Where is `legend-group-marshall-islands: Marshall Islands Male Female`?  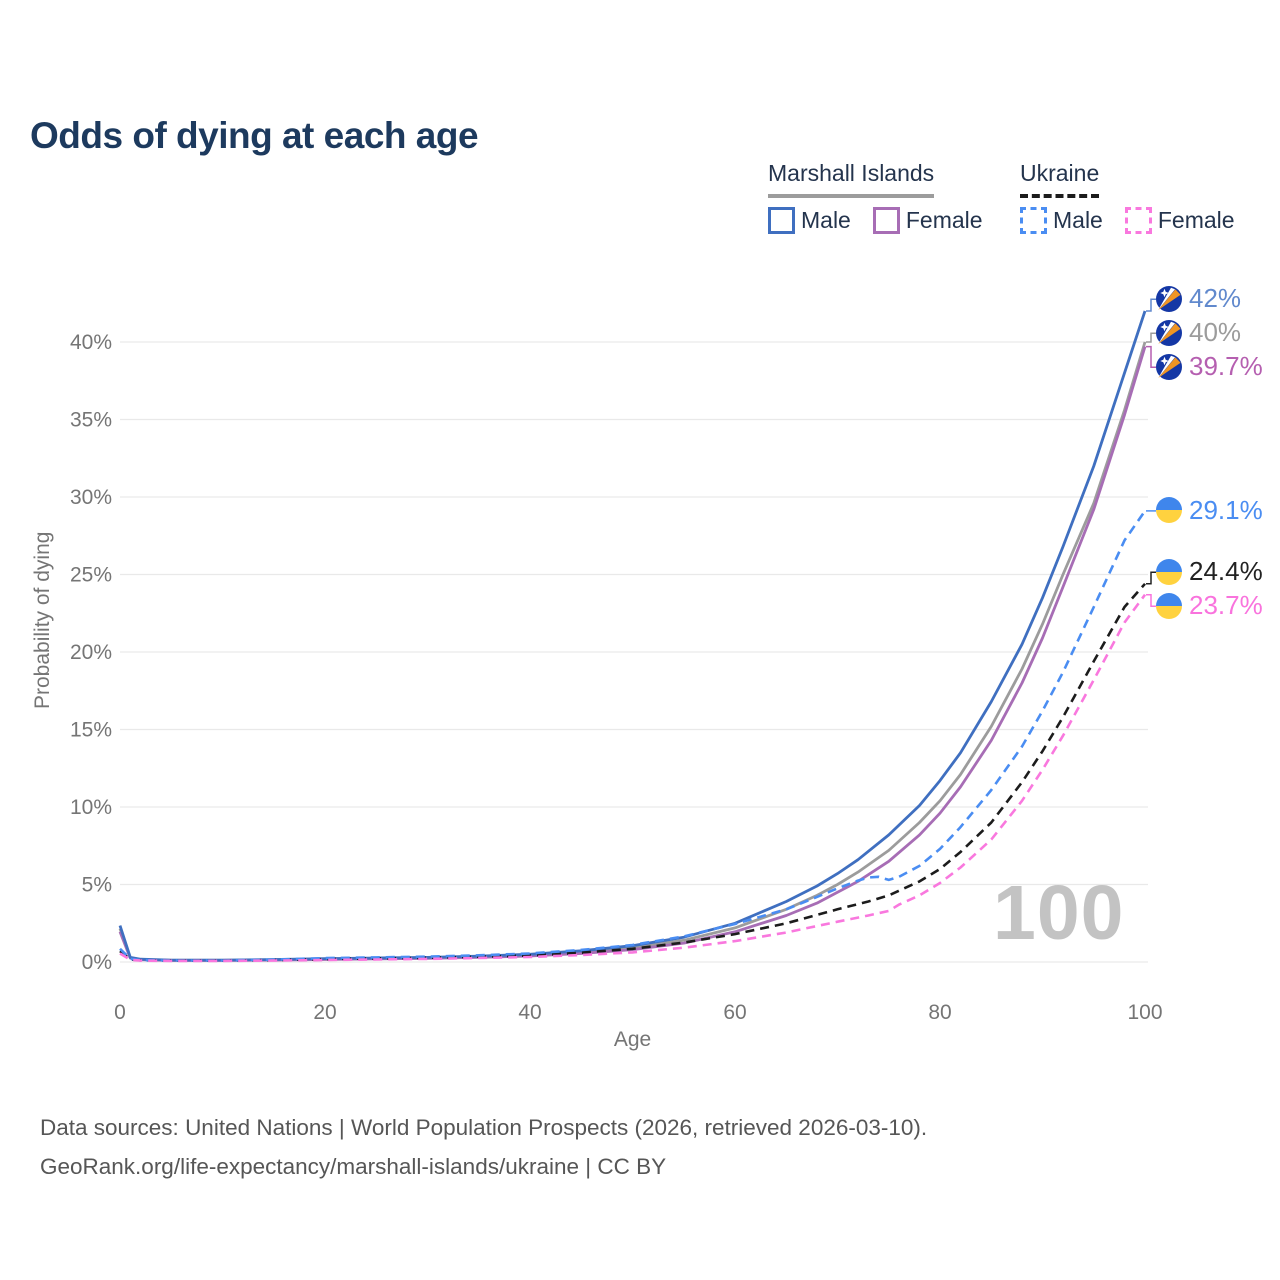 legend-group-marshall-islands: Marshall Islands Male Female is located at coordinates (875, 197).